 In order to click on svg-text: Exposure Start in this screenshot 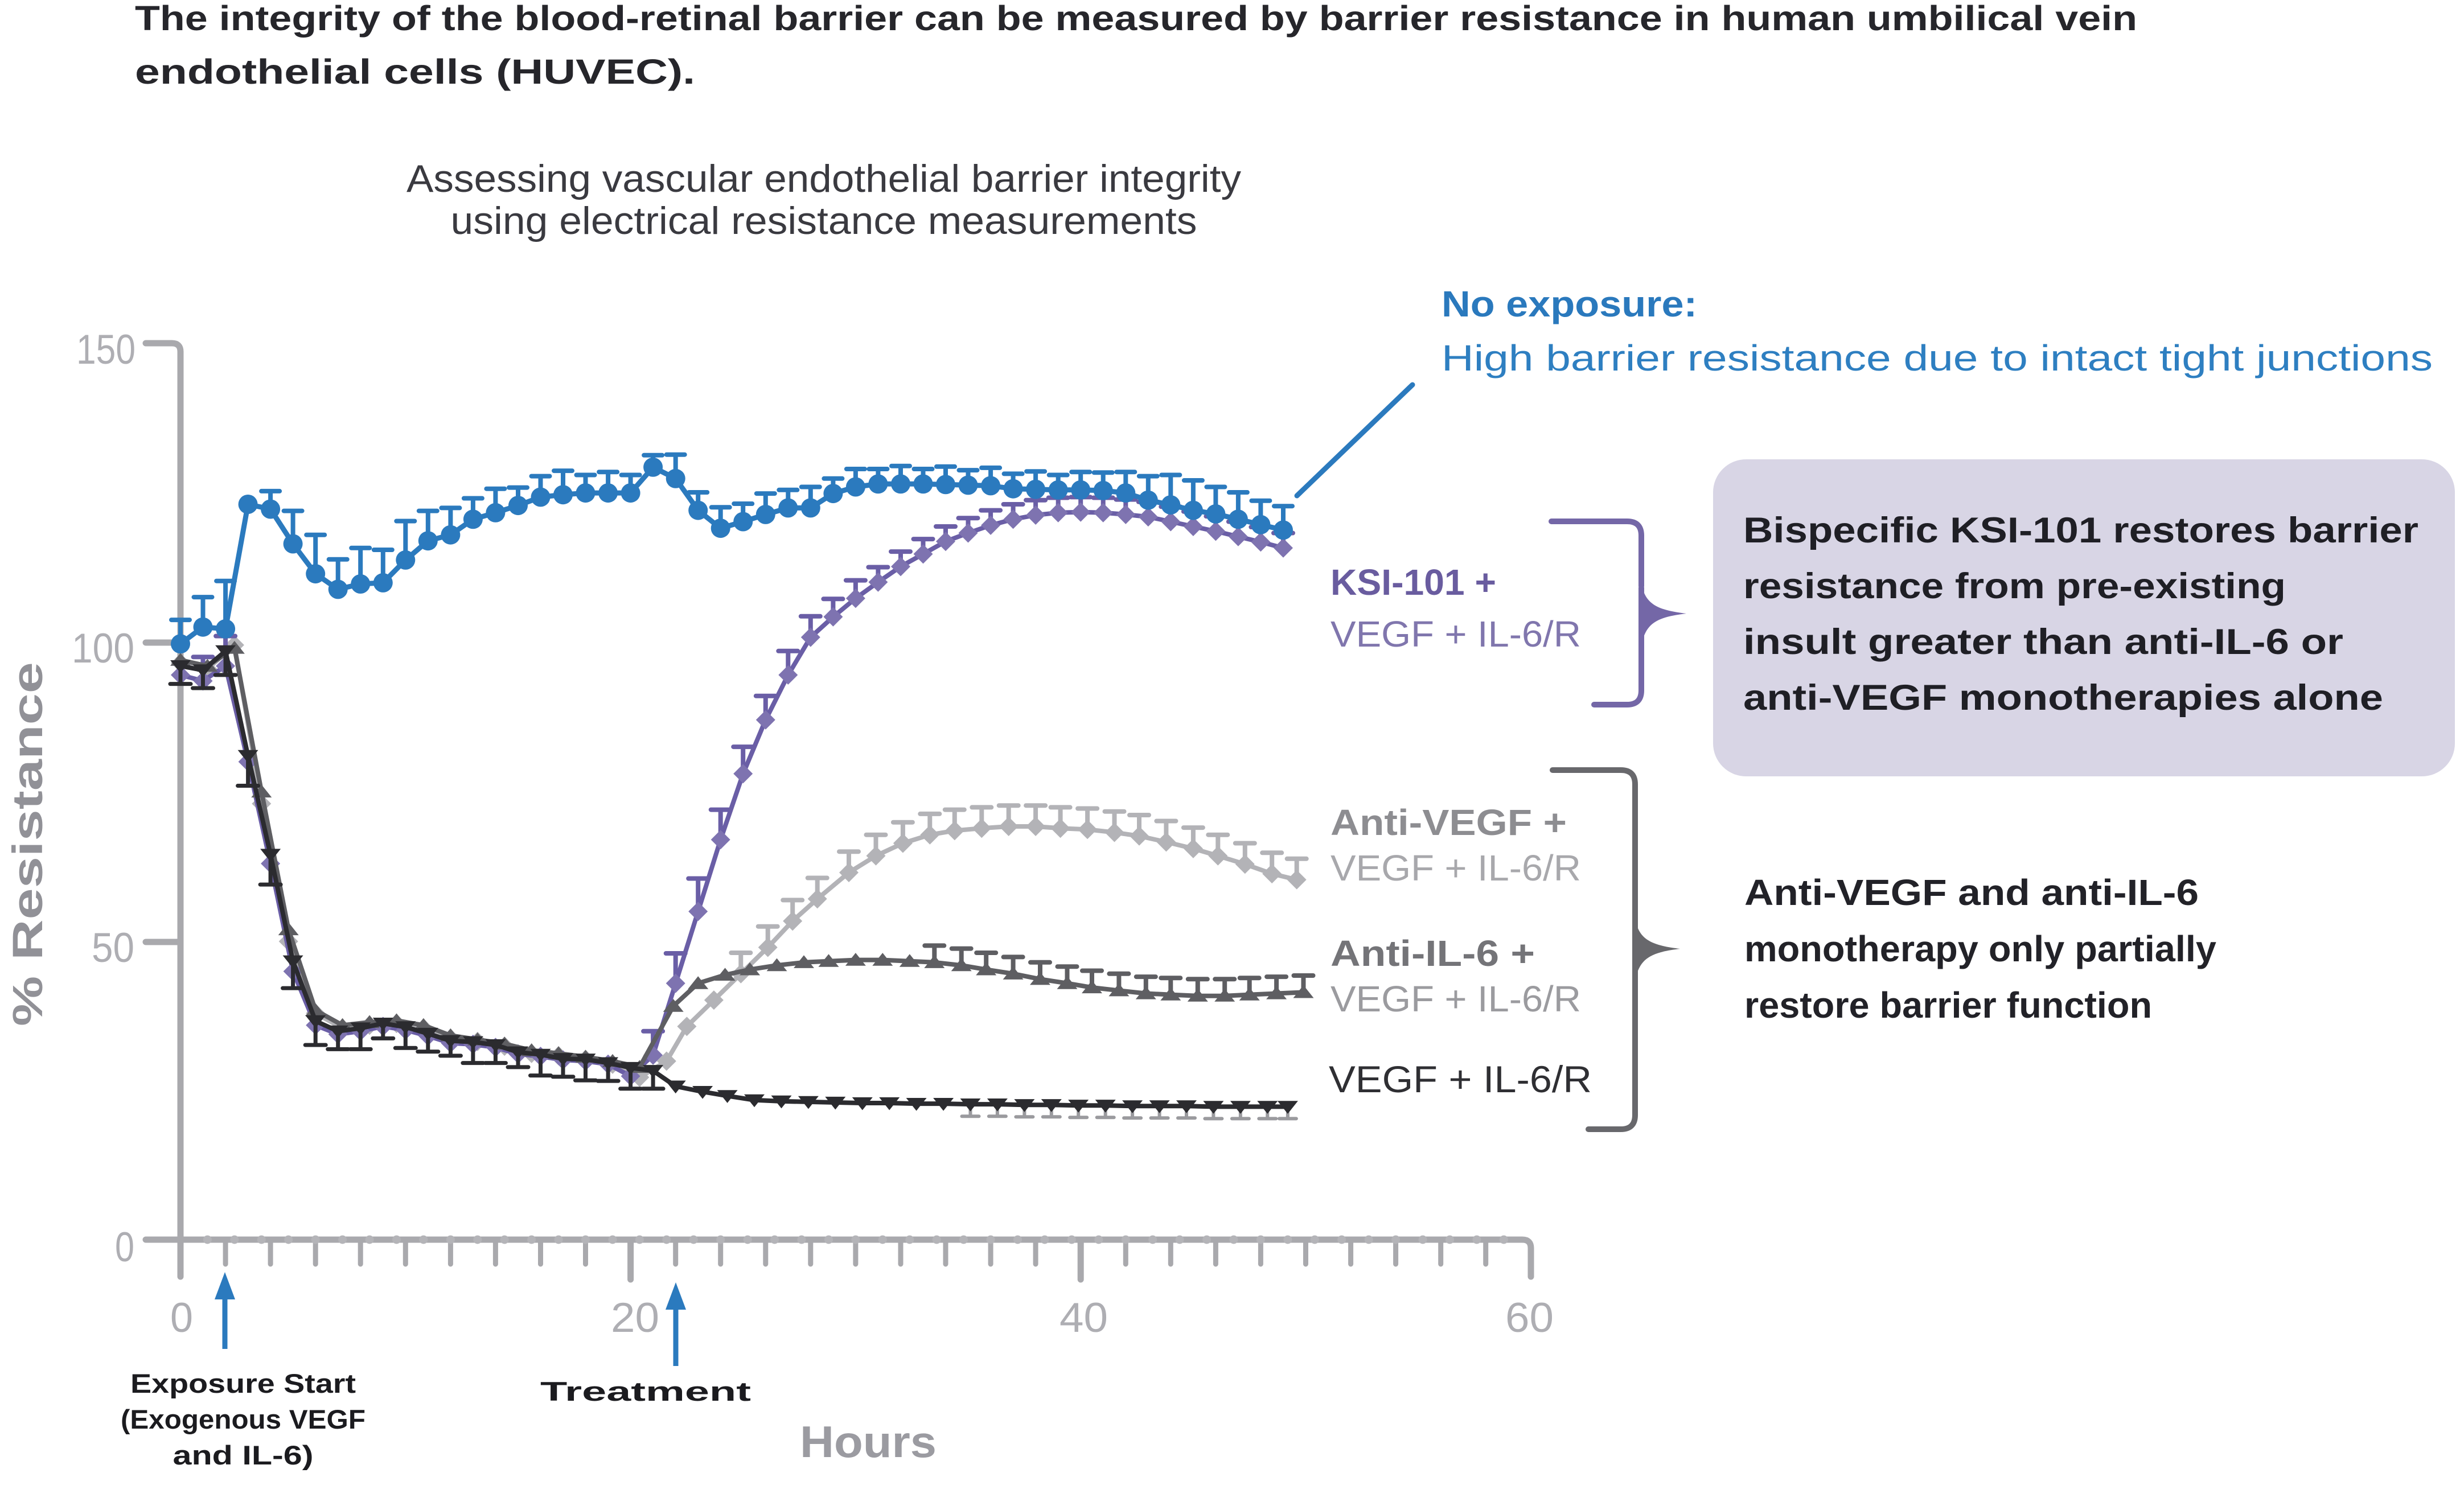, I will do `click(243, 1383)`.